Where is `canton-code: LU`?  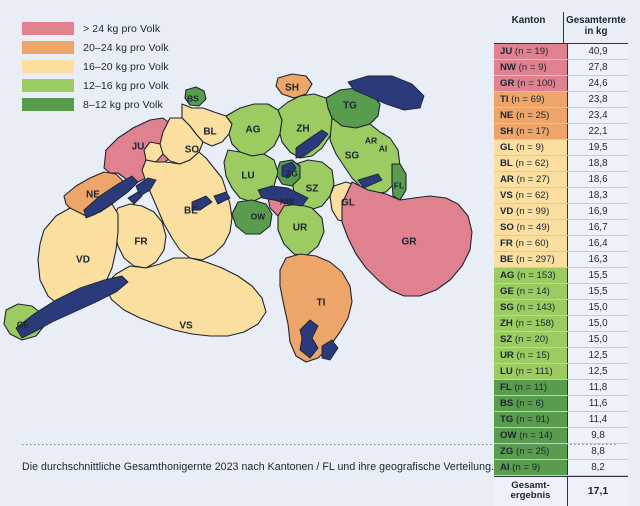 canton-code: LU is located at coordinates (506, 371).